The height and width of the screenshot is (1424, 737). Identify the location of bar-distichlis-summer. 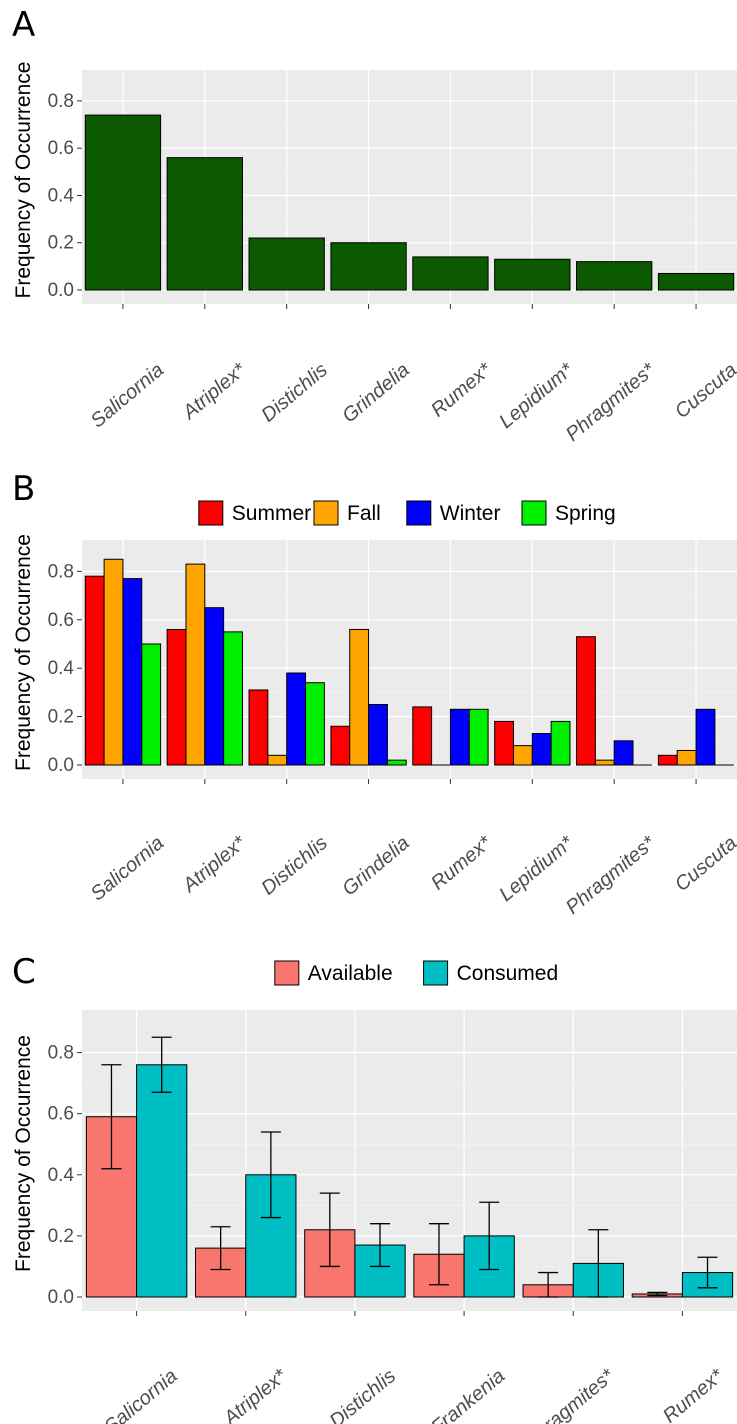
(258, 727).